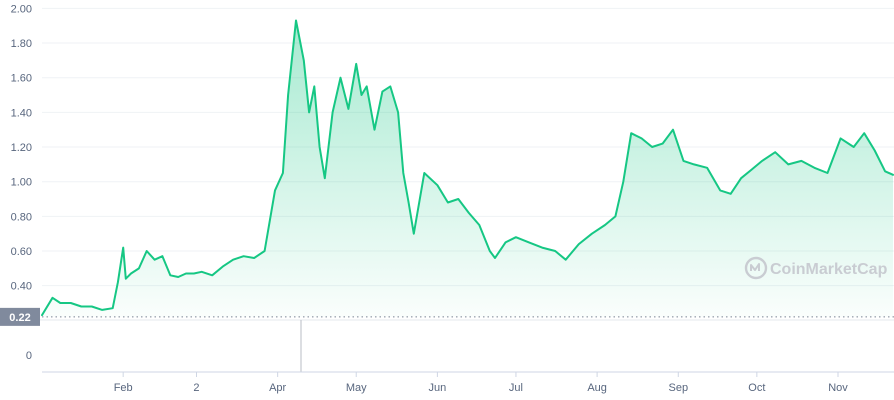 This screenshot has width=894, height=400. Describe the element at coordinates (21, 44) in the screenshot. I see `y-tick-label: 1.80` at that location.